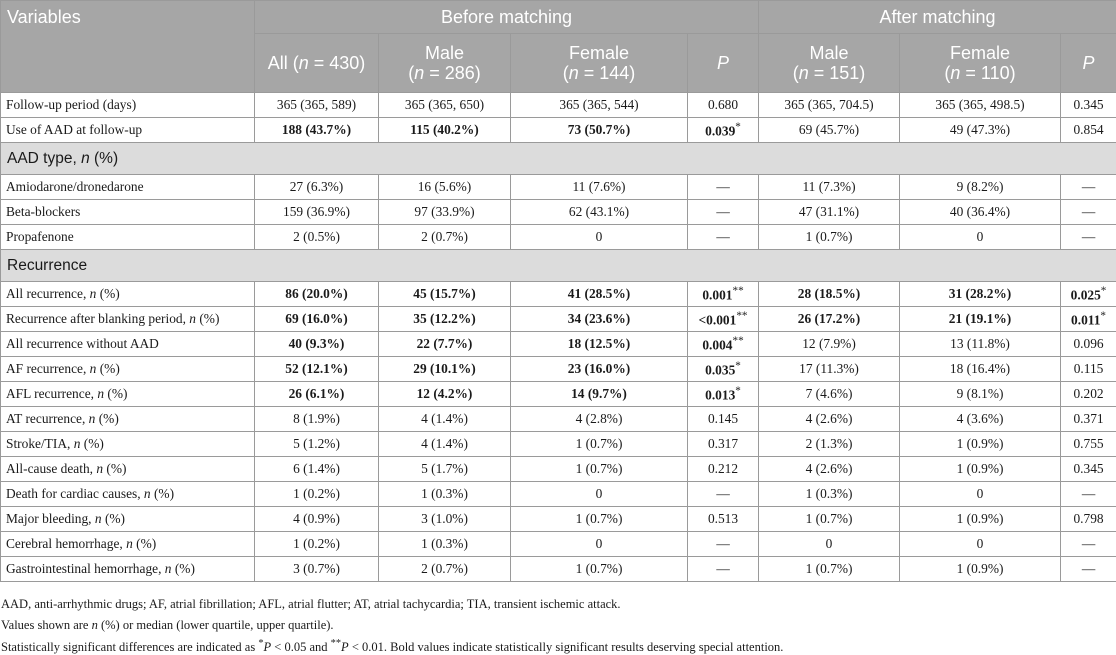 The image size is (1116, 655). What do you see at coordinates (723, 419) in the screenshot?
I see `before-p-value: 0.145` at bounding box center [723, 419].